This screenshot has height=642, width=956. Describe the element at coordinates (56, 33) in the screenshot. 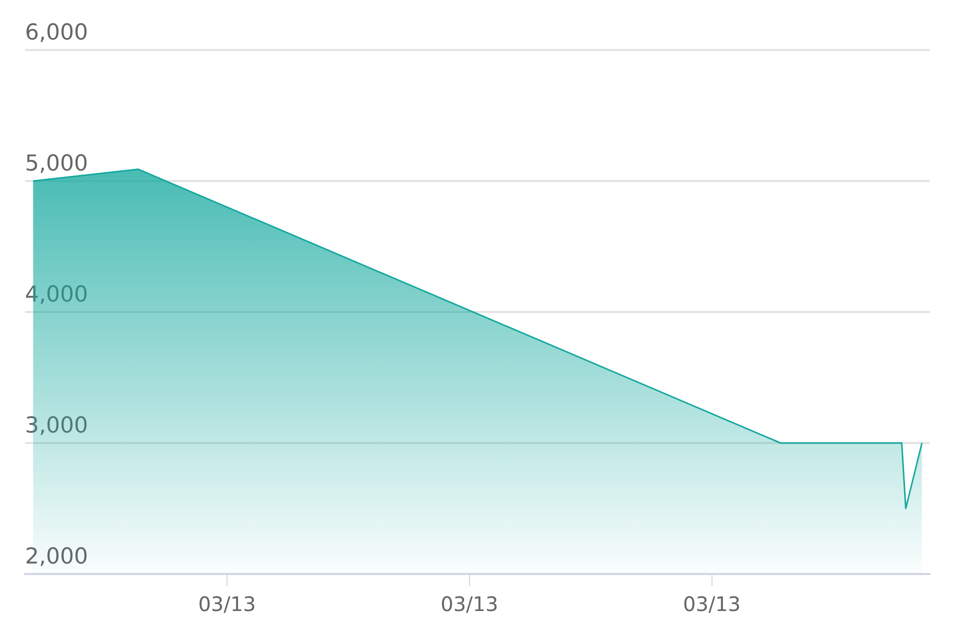

I see `y-tick-label: 6,000` at that location.